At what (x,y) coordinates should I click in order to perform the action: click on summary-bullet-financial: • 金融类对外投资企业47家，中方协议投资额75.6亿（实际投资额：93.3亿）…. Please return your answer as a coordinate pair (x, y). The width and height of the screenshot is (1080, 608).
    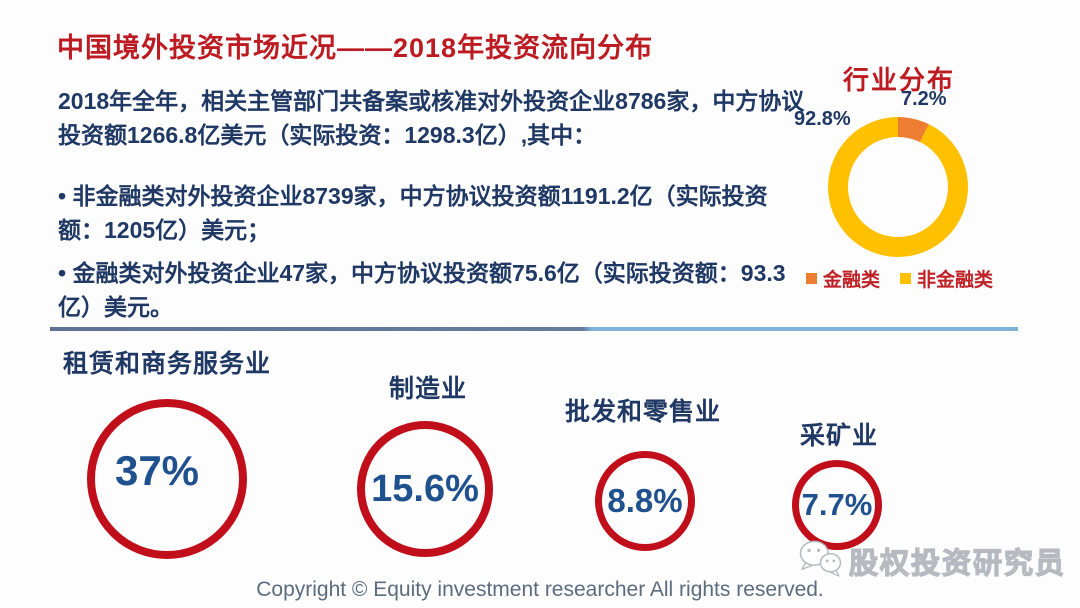
    Looking at the image, I should click on (422, 290).